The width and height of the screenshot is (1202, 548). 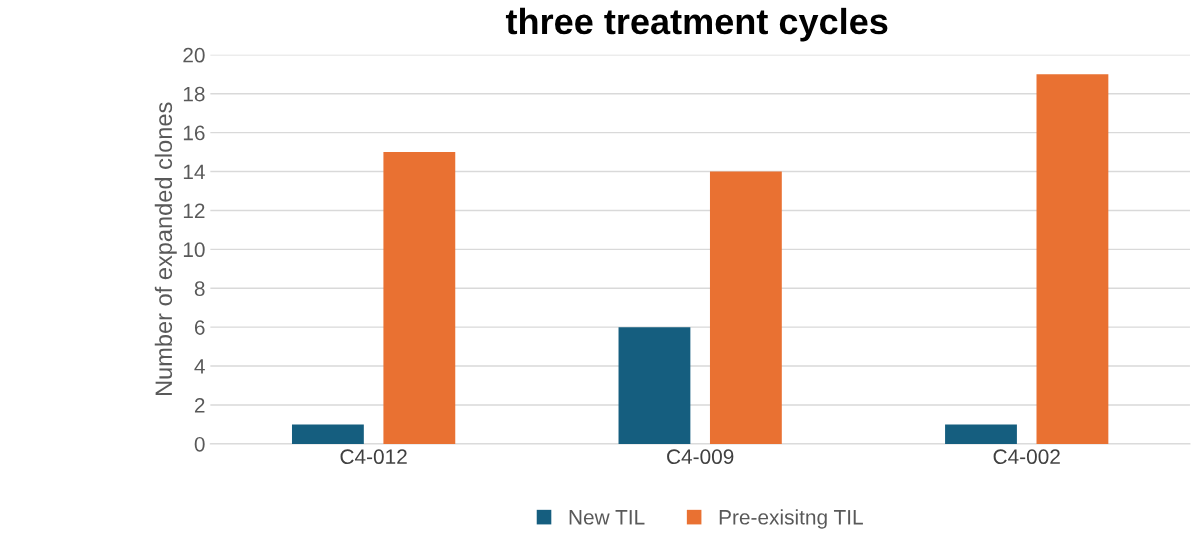 What do you see at coordinates (696, 24) in the screenshot?
I see `chart-title: three treatment cycles` at bounding box center [696, 24].